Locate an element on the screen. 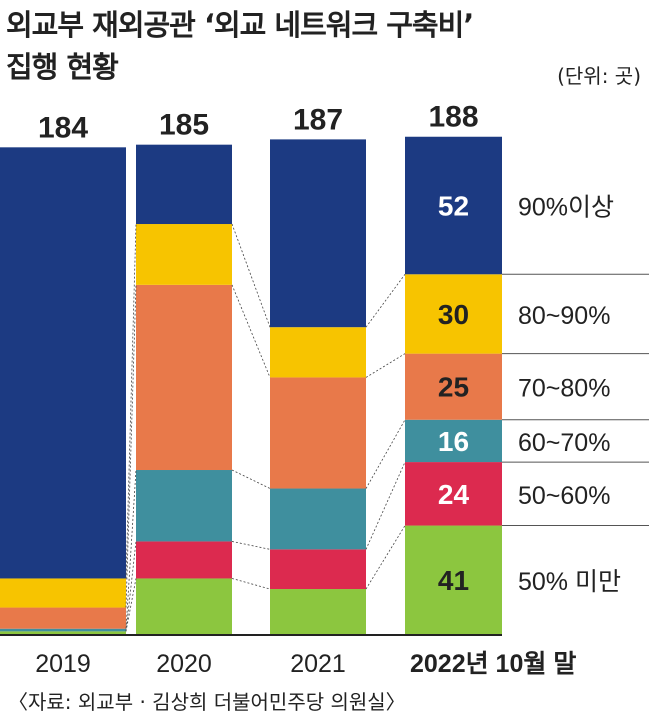 This screenshot has height=724, width=649. legend-label: 50% 미만 is located at coordinates (569, 582).